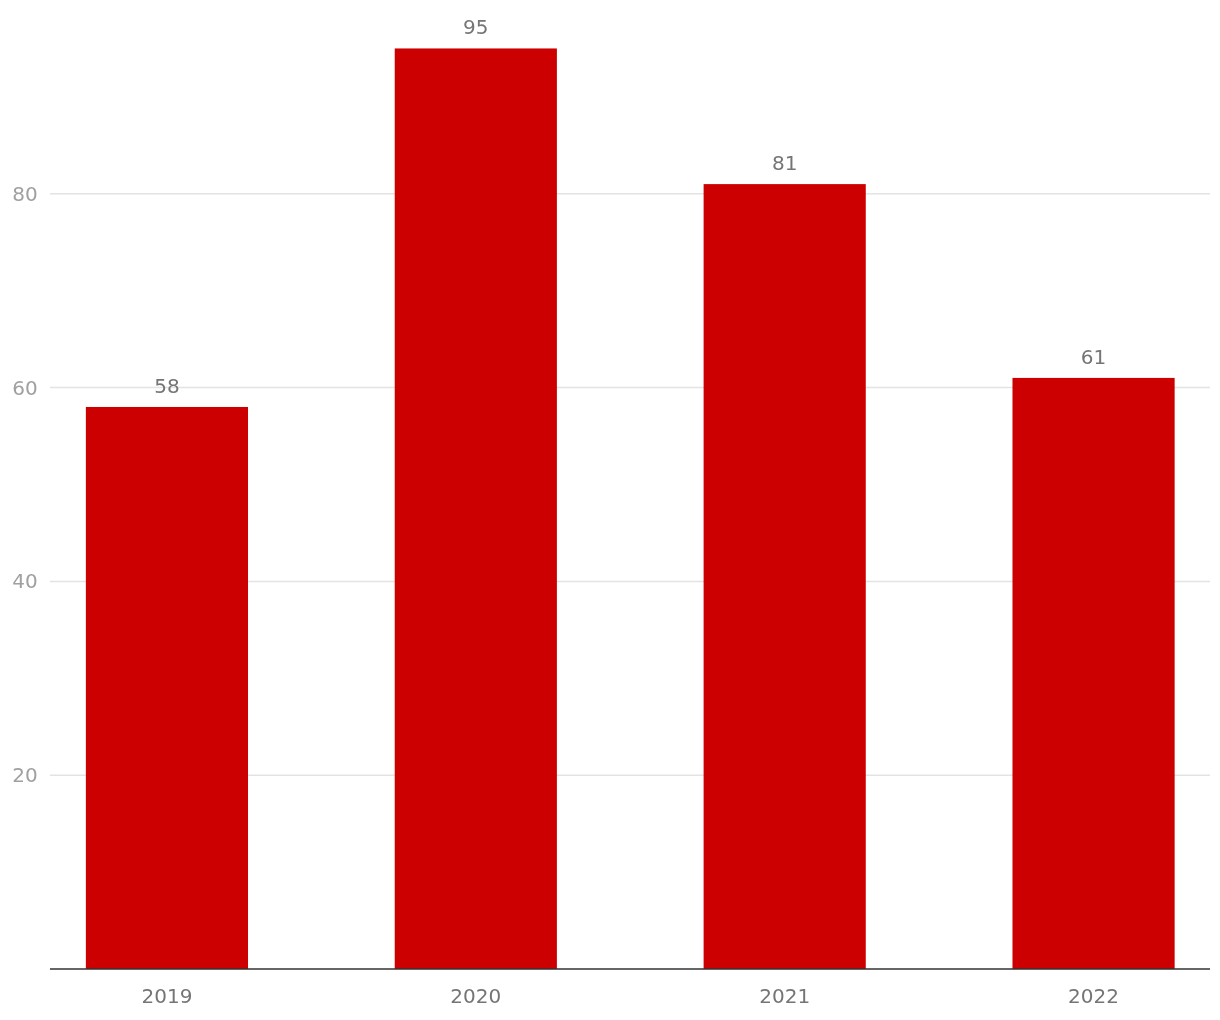 The image size is (1220, 1020). Describe the element at coordinates (25, 775) in the screenshot. I see `y-tick-label: 20` at that location.